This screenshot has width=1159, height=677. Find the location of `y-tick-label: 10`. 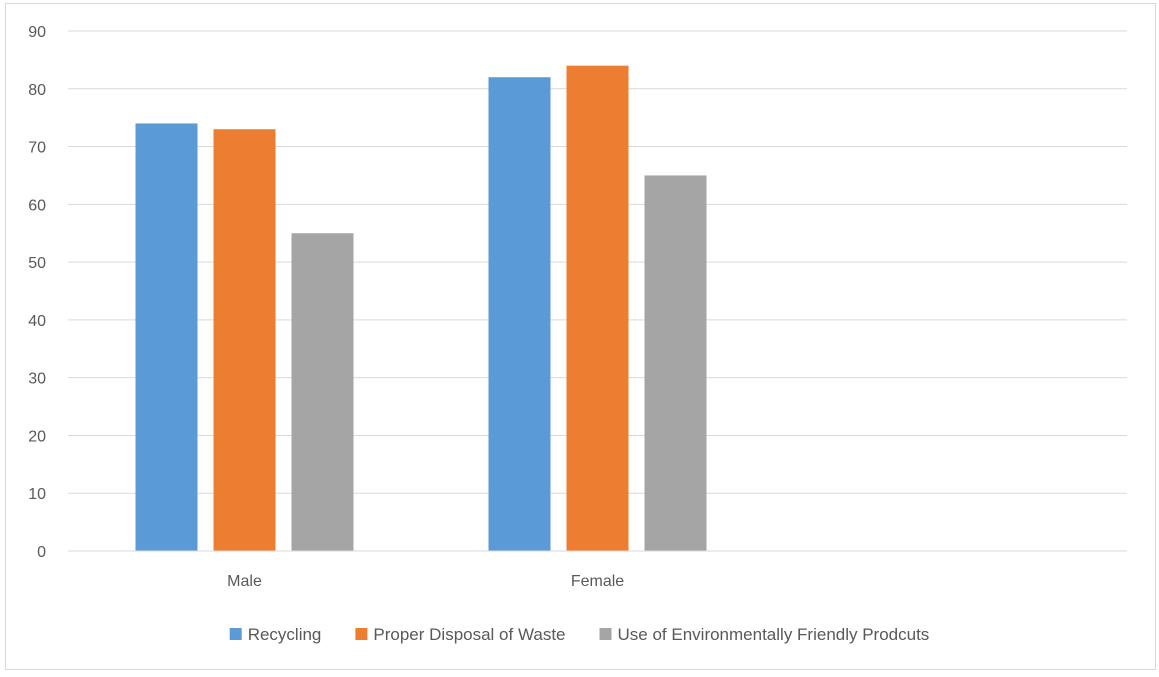

y-tick-label: 10 is located at coordinates (37, 494).